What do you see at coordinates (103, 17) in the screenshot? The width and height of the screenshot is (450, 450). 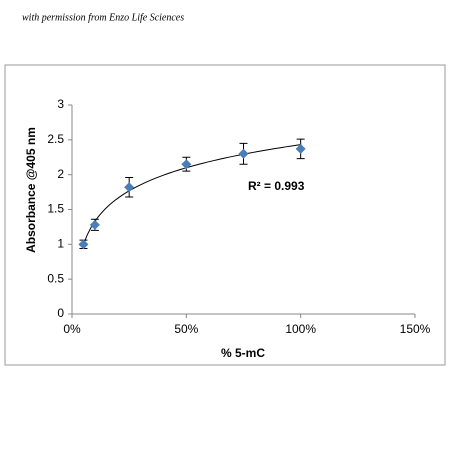 I see `credit: with permission from Enzo Life Sciences` at bounding box center [103, 17].